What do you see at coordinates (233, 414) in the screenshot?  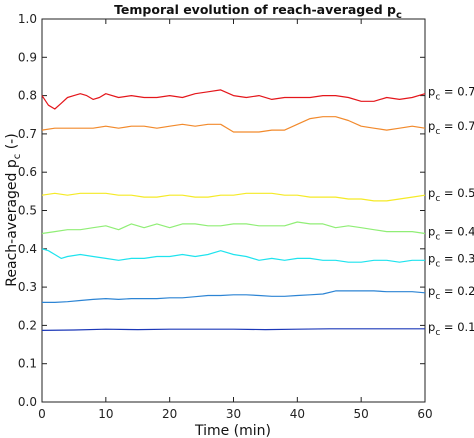 I see `x-tick-label: 30` at bounding box center [233, 414].